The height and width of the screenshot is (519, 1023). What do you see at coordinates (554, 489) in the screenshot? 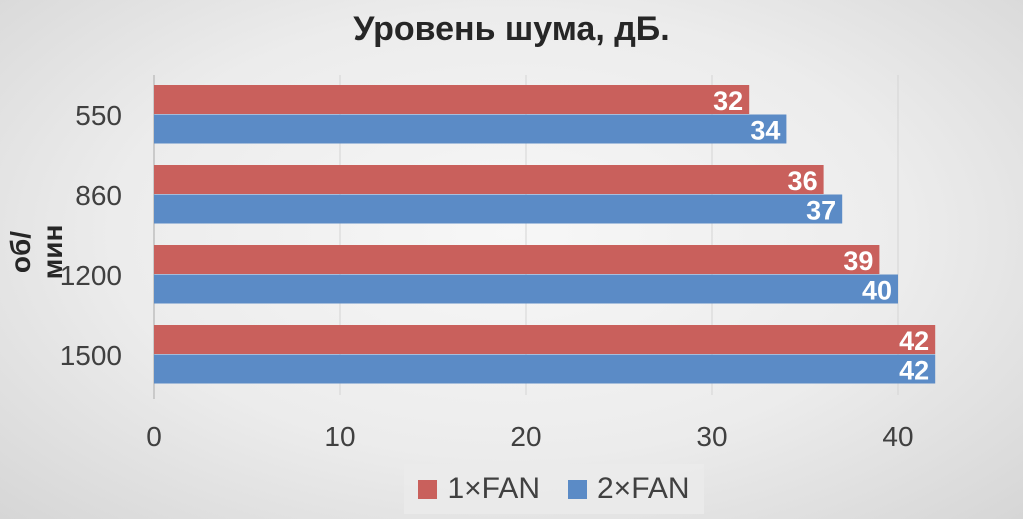
I see `legend: 1×FAN 2×FAN` at bounding box center [554, 489].